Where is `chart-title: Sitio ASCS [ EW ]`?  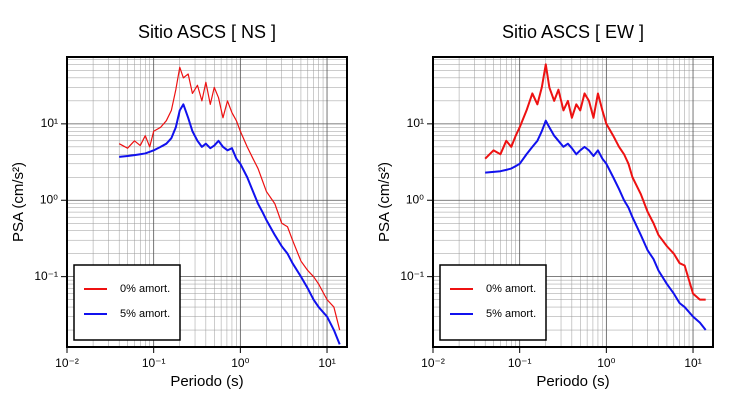 chart-title: Sitio ASCS [ EW ] is located at coordinates (573, 32).